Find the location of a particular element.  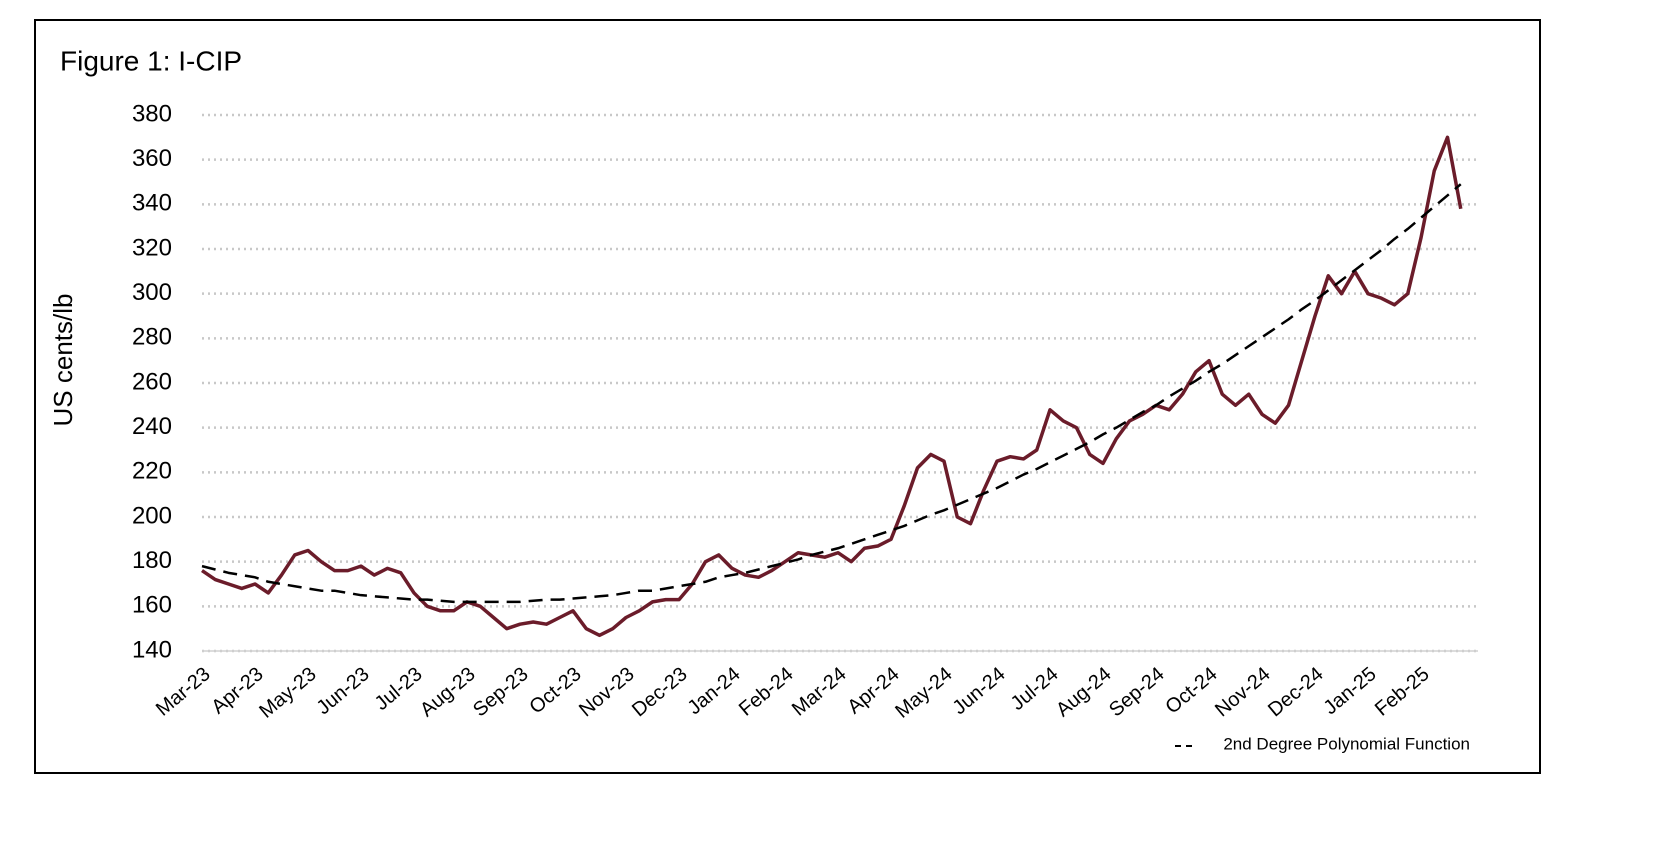

y-tick-label: 320 is located at coordinates (152, 247).